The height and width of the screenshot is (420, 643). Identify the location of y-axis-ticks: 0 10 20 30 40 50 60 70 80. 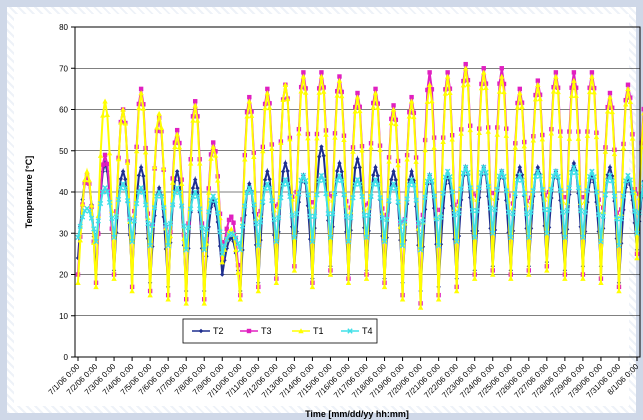
(67, 192).